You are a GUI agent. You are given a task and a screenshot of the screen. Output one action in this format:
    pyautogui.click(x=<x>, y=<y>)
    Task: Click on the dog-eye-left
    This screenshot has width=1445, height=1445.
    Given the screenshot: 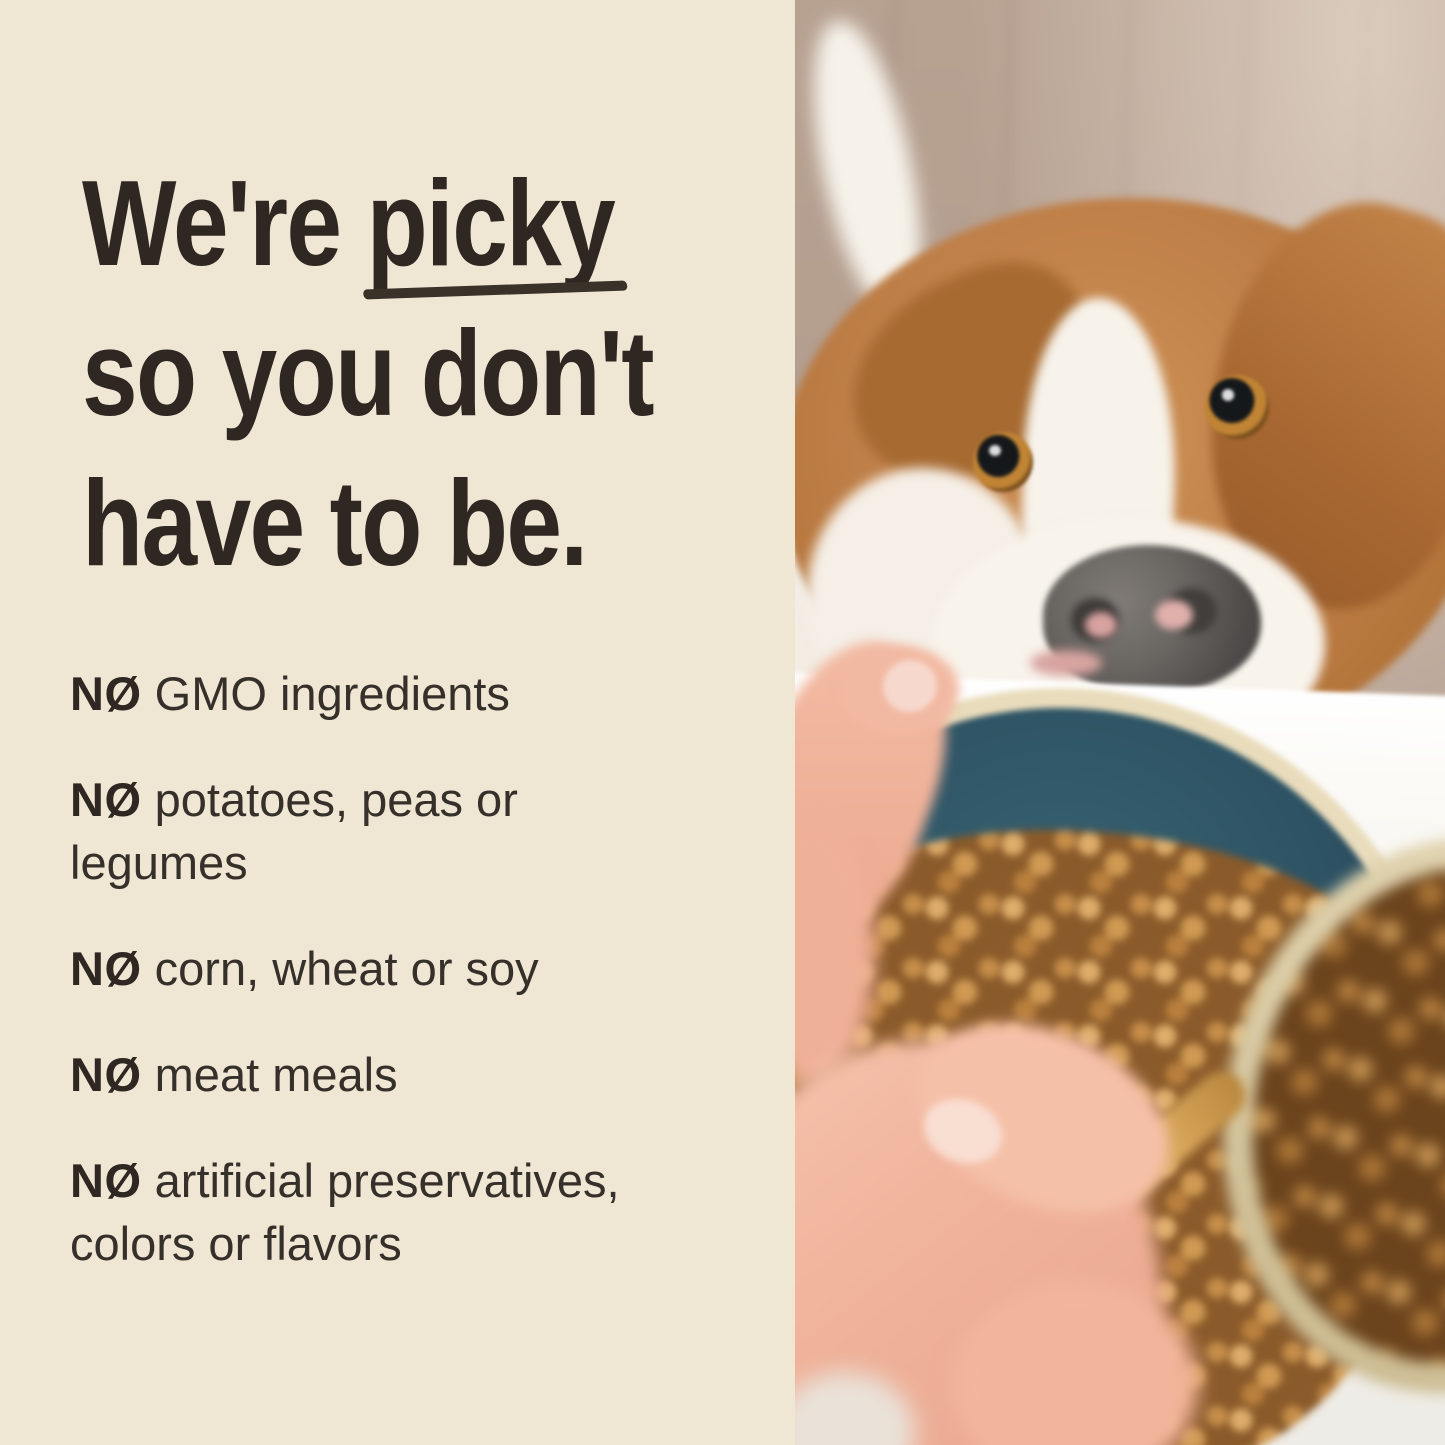 What is the action you would take?
    pyautogui.click(x=1003, y=462)
    